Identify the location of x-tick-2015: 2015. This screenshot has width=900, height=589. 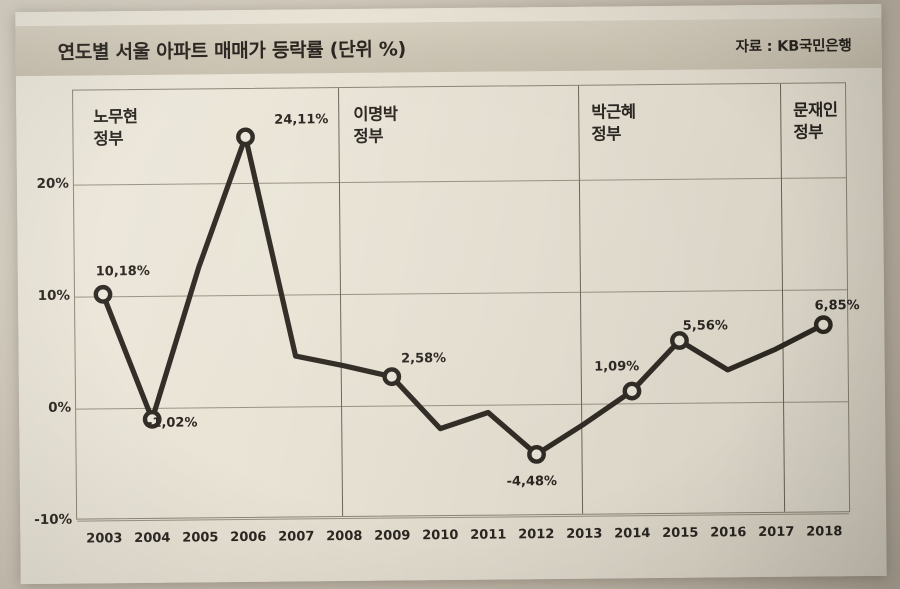
(680, 533).